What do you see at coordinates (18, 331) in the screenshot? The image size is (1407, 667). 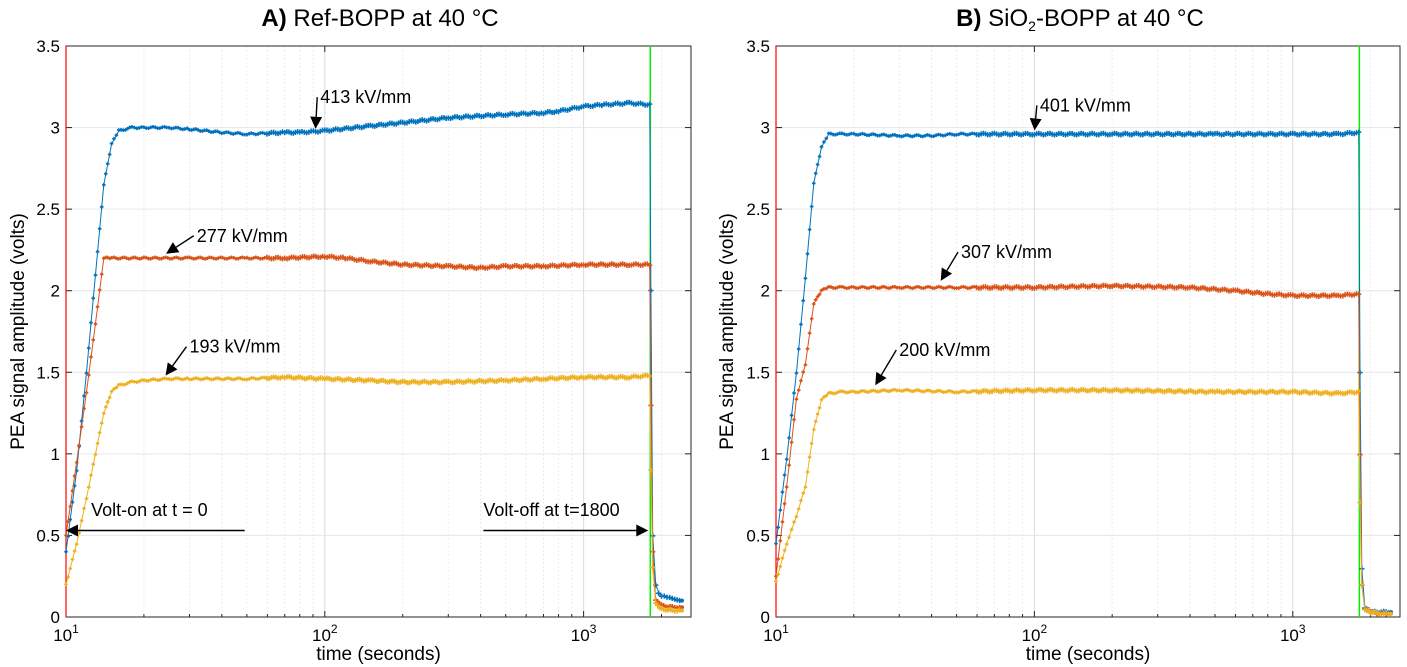 I see `chart-a-ylabel: PEA signal amplitude (volts)` at bounding box center [18, 331].